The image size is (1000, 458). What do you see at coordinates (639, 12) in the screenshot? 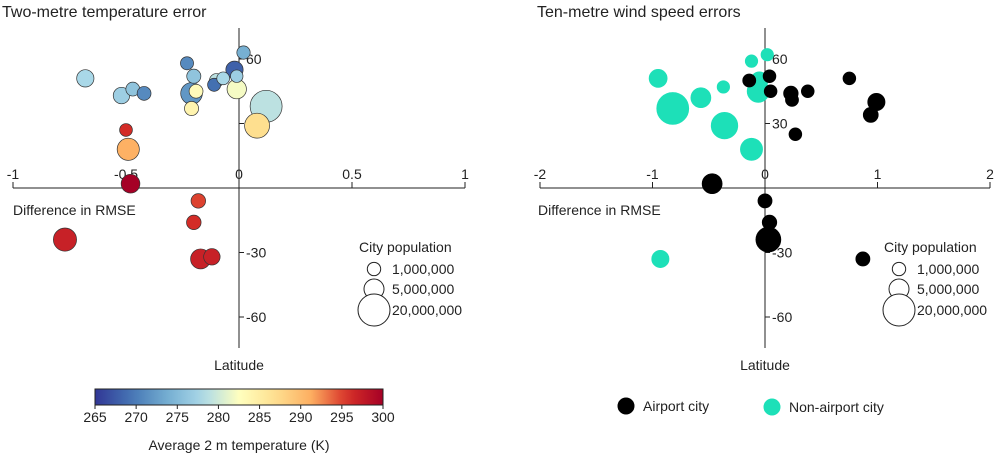
I see `wind-panel-title: Ten-metre wind speed errors` at bounding box center [639, 12].